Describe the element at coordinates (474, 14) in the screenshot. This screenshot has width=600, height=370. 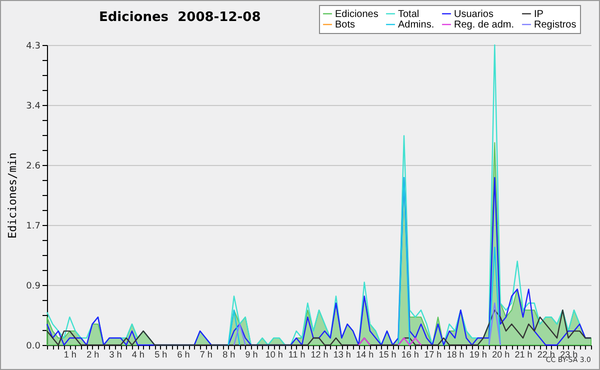
I see `legend-label: Usuarios` at that location.